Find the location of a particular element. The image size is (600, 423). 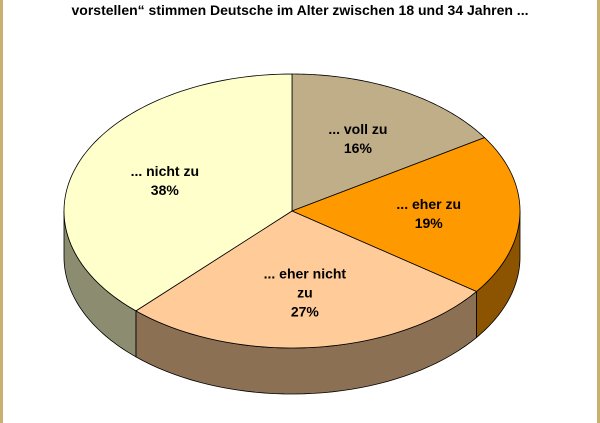

category-label: ... eher nicht zu is located at coordinates (305, 283).